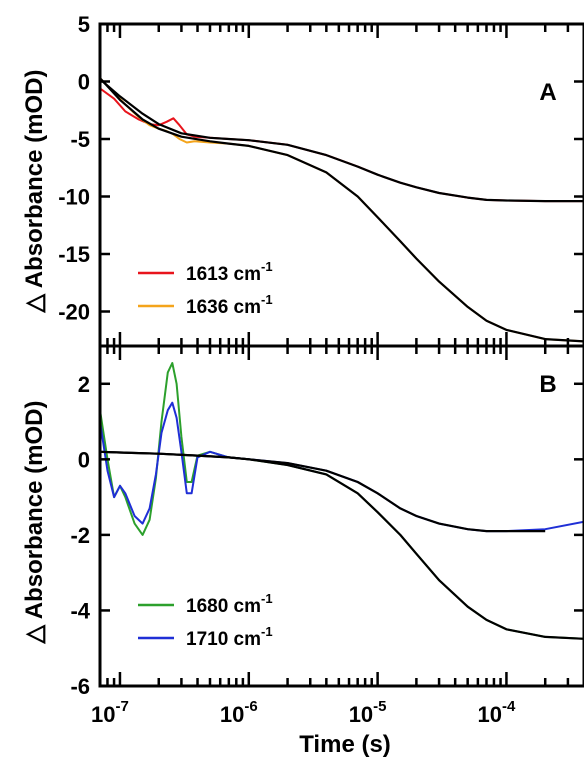 Image resolution: width=584 pixels, height=760 pixels. Describe the element at coordinates (80, 610) in the screenshot. I see `y-tick-label: -4` at that location.